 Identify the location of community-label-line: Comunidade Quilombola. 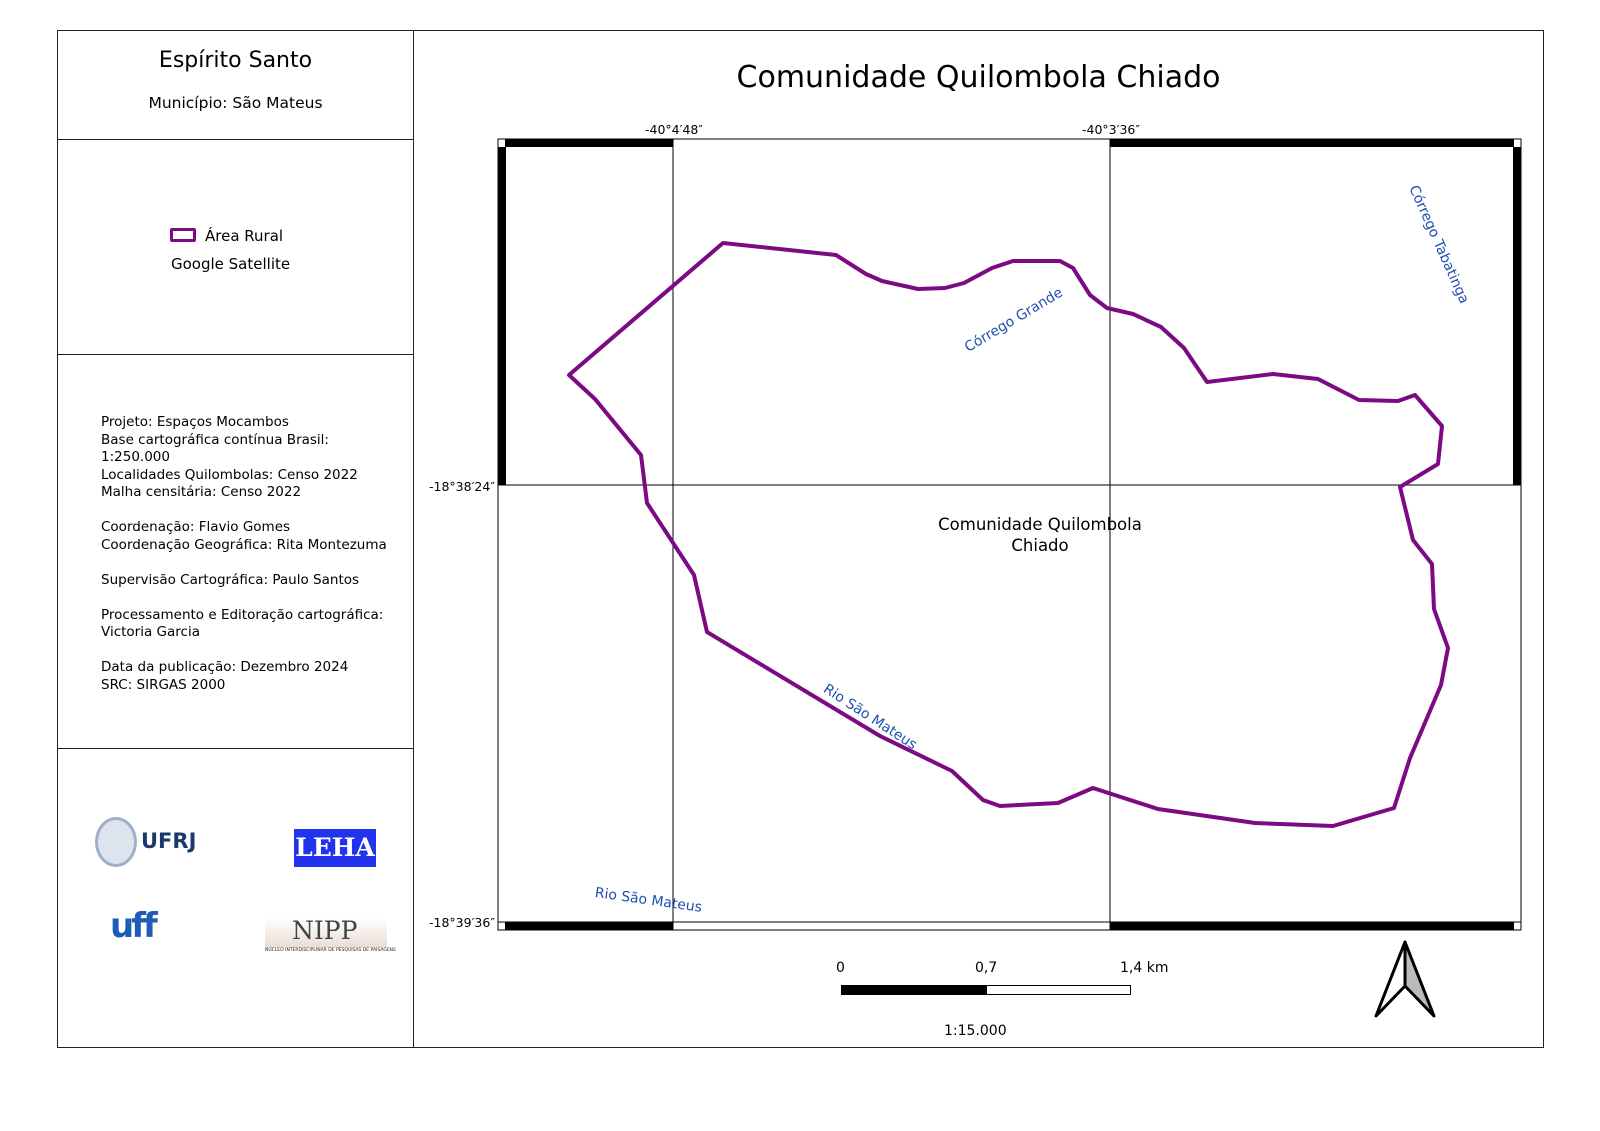
(1040, 524).